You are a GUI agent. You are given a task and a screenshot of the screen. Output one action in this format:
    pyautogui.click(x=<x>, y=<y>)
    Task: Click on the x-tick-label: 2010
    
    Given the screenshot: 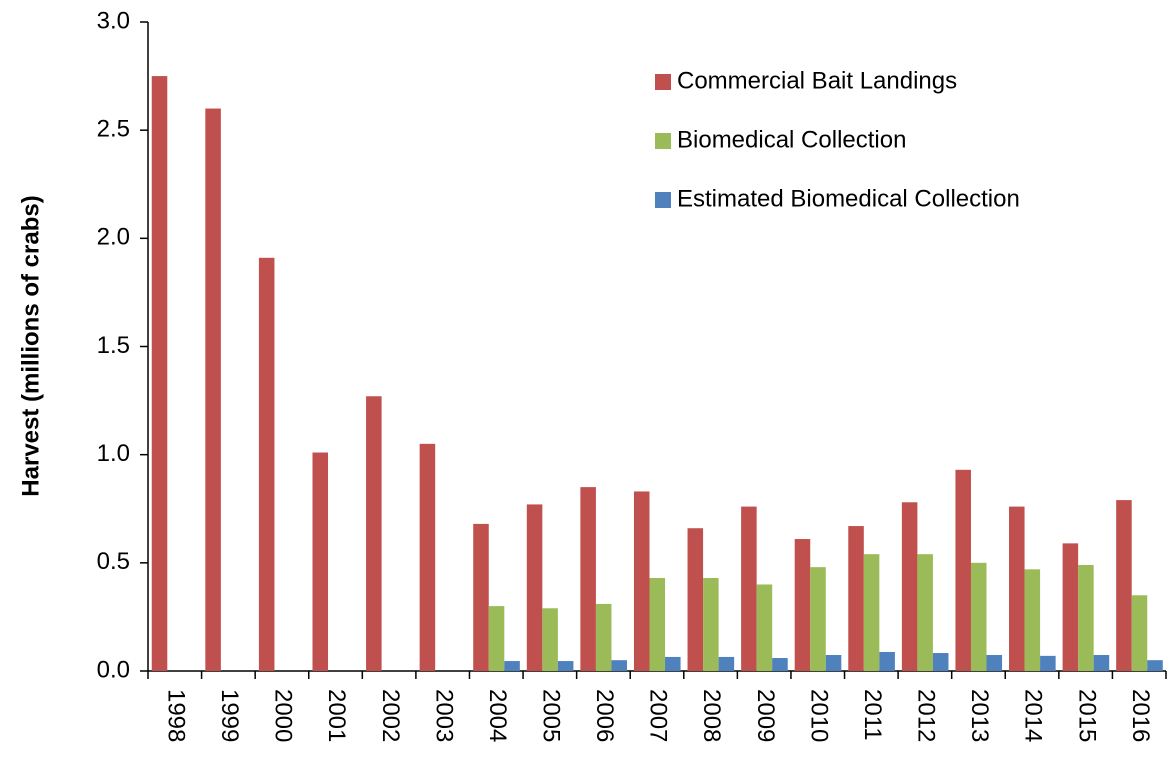 What is the action you would take?
    pyautogui.click(x=818, y=715)
    